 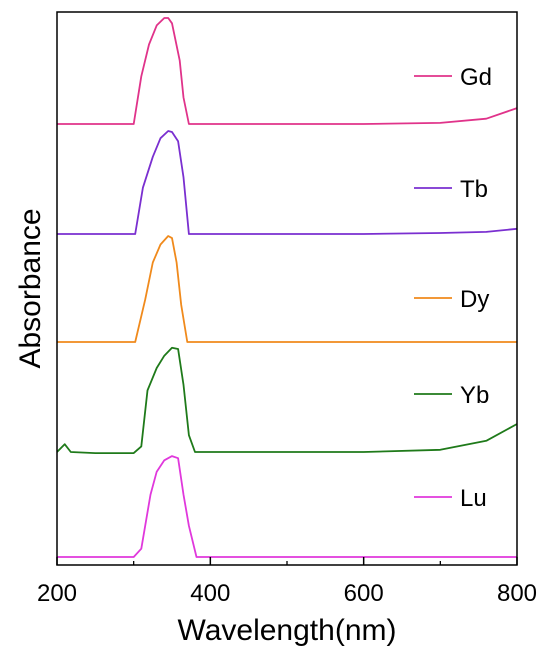 What do you see at coordinates (474, 395) in the screenshot?
I see `legend-label-yb: Yb` at bounding box center [474, 395].